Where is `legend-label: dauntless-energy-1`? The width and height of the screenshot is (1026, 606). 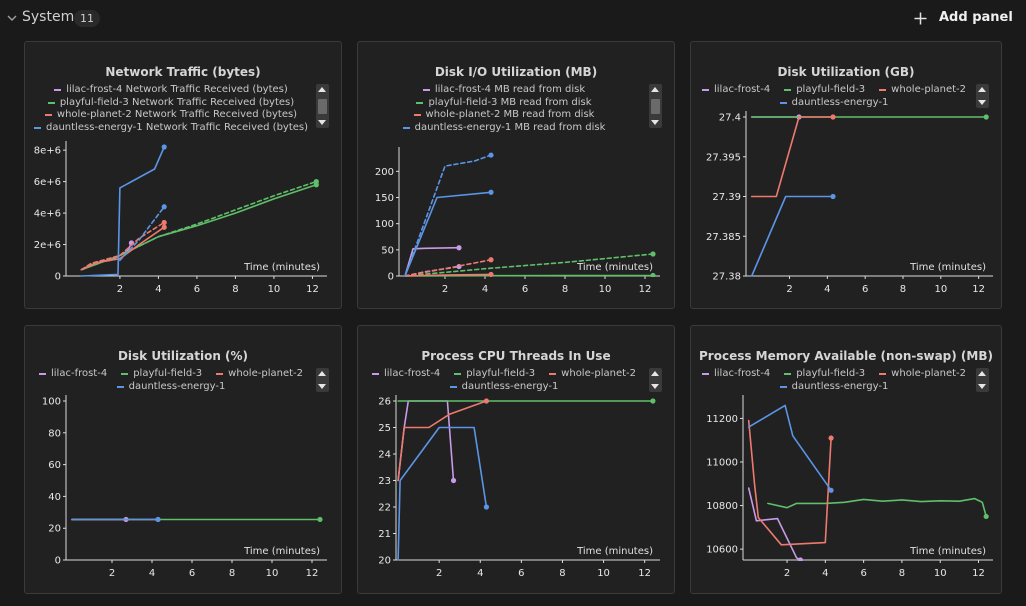
legend-label: dauntless-energy-1 is located at coordinates (510, 386).